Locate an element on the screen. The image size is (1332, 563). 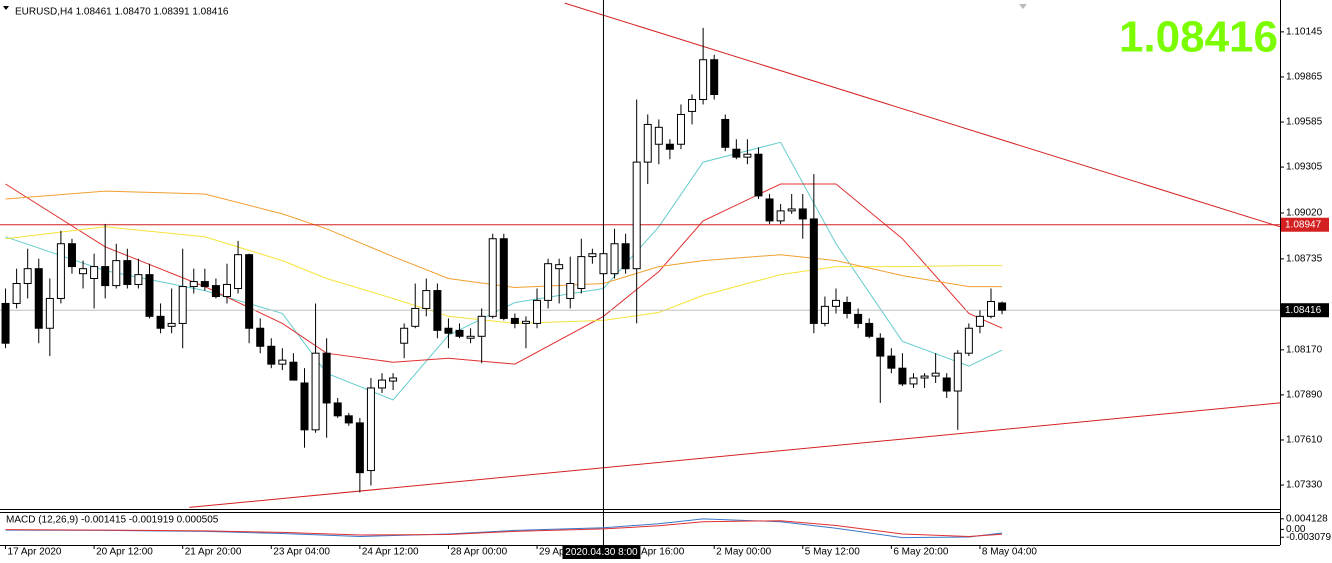
x-tick-label: 30 Apr 16:00 is located at coordinates (656, 552).